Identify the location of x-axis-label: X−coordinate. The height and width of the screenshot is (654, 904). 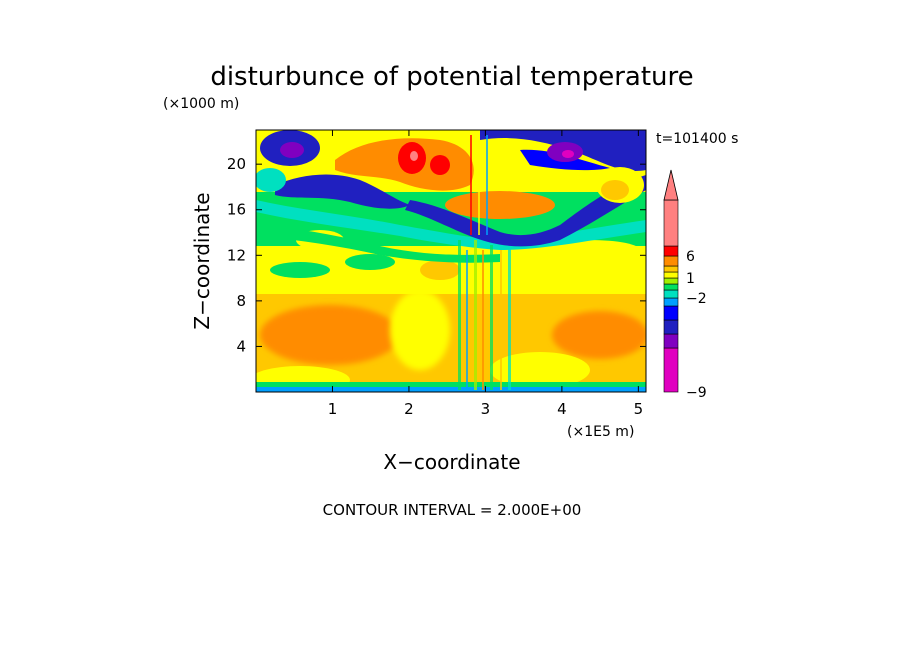
(451, 462).